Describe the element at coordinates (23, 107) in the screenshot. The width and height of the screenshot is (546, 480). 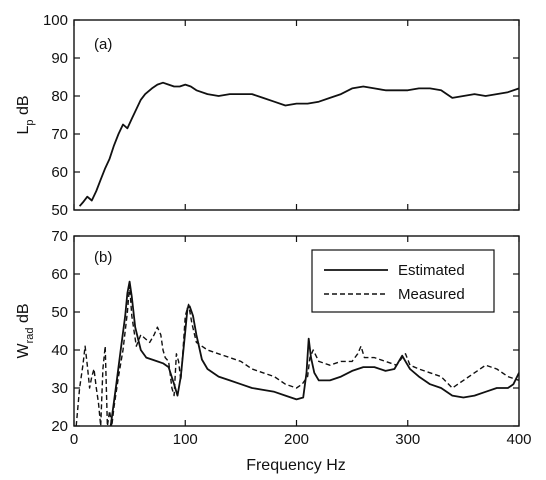
I see `y-axis-title-a-unit: dB` at that location.